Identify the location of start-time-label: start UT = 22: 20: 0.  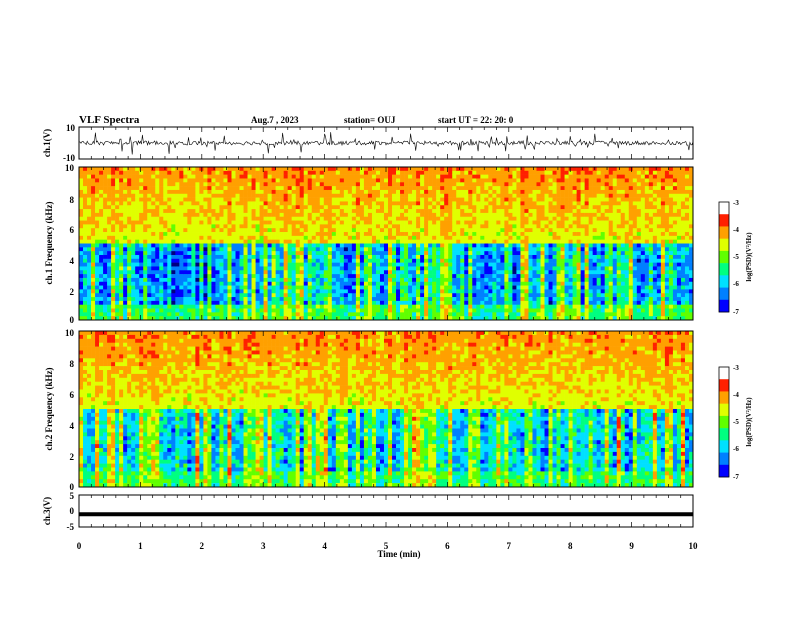
(476, 120).